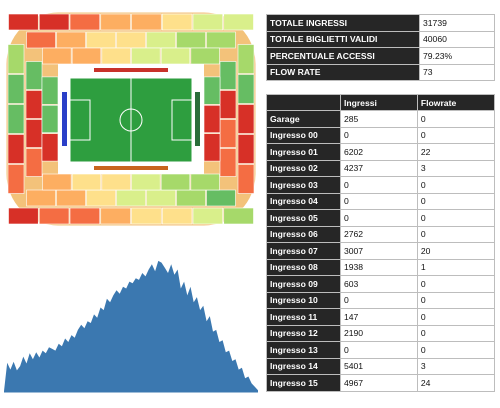  I want to click on summary-label: FLOW RATE, so click(343, 72).